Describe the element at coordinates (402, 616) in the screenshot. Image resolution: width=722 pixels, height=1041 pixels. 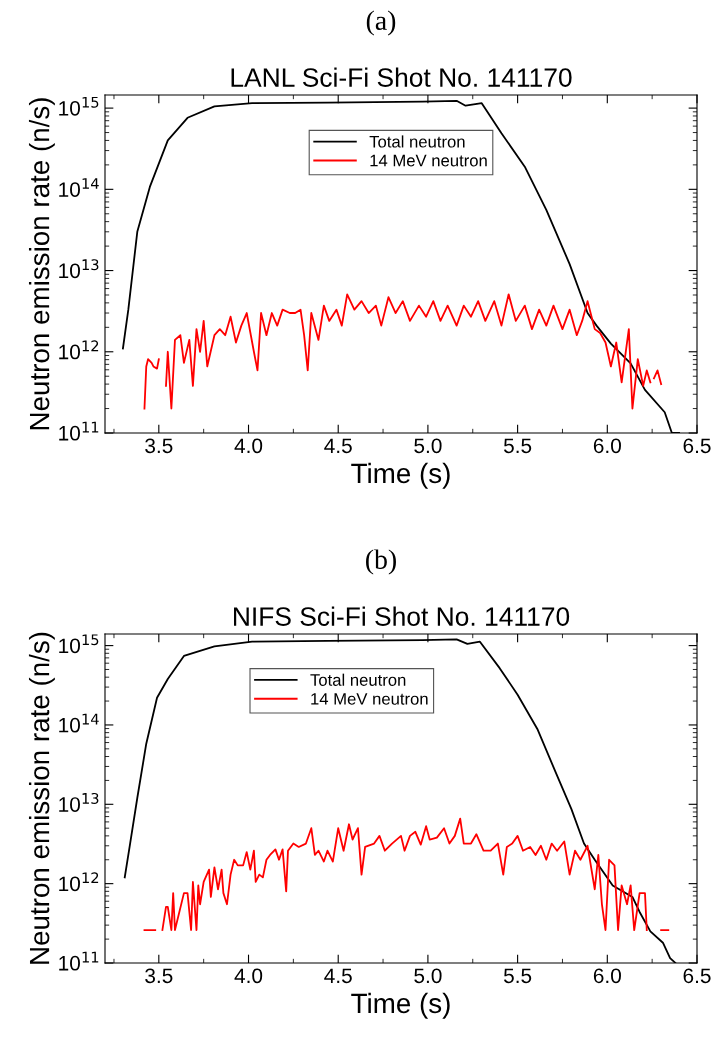
I see `chart-title: NIFS Sci-Fi Shot No. 141170` at that location.